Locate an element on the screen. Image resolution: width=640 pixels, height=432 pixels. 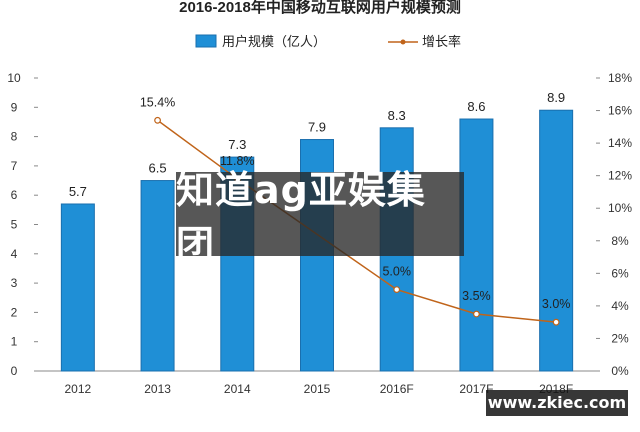
x-tick-label: 2014 is located at coordinates (237, 389).